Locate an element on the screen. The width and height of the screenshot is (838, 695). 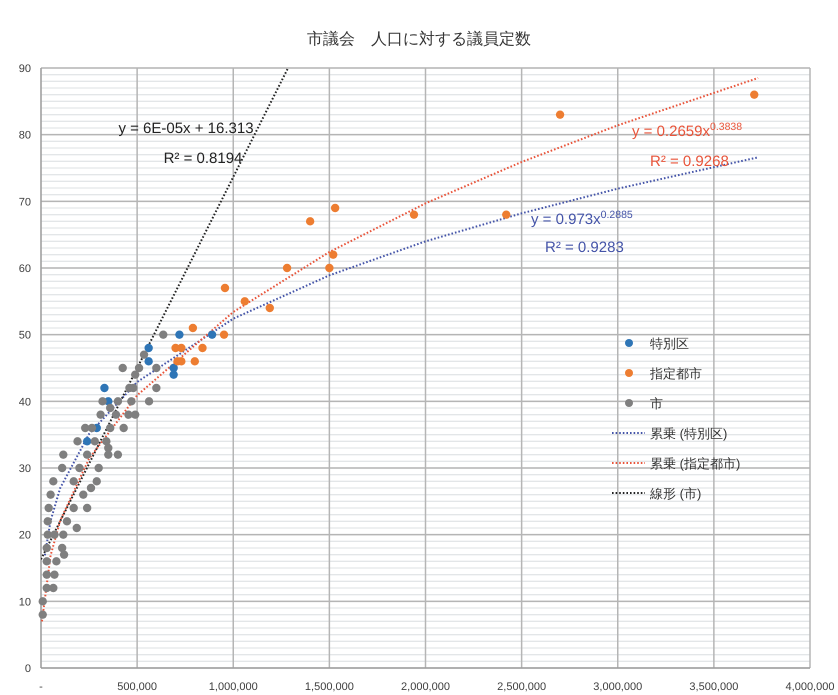
legend-label: 特別区 is located at coordinates (669, 343).